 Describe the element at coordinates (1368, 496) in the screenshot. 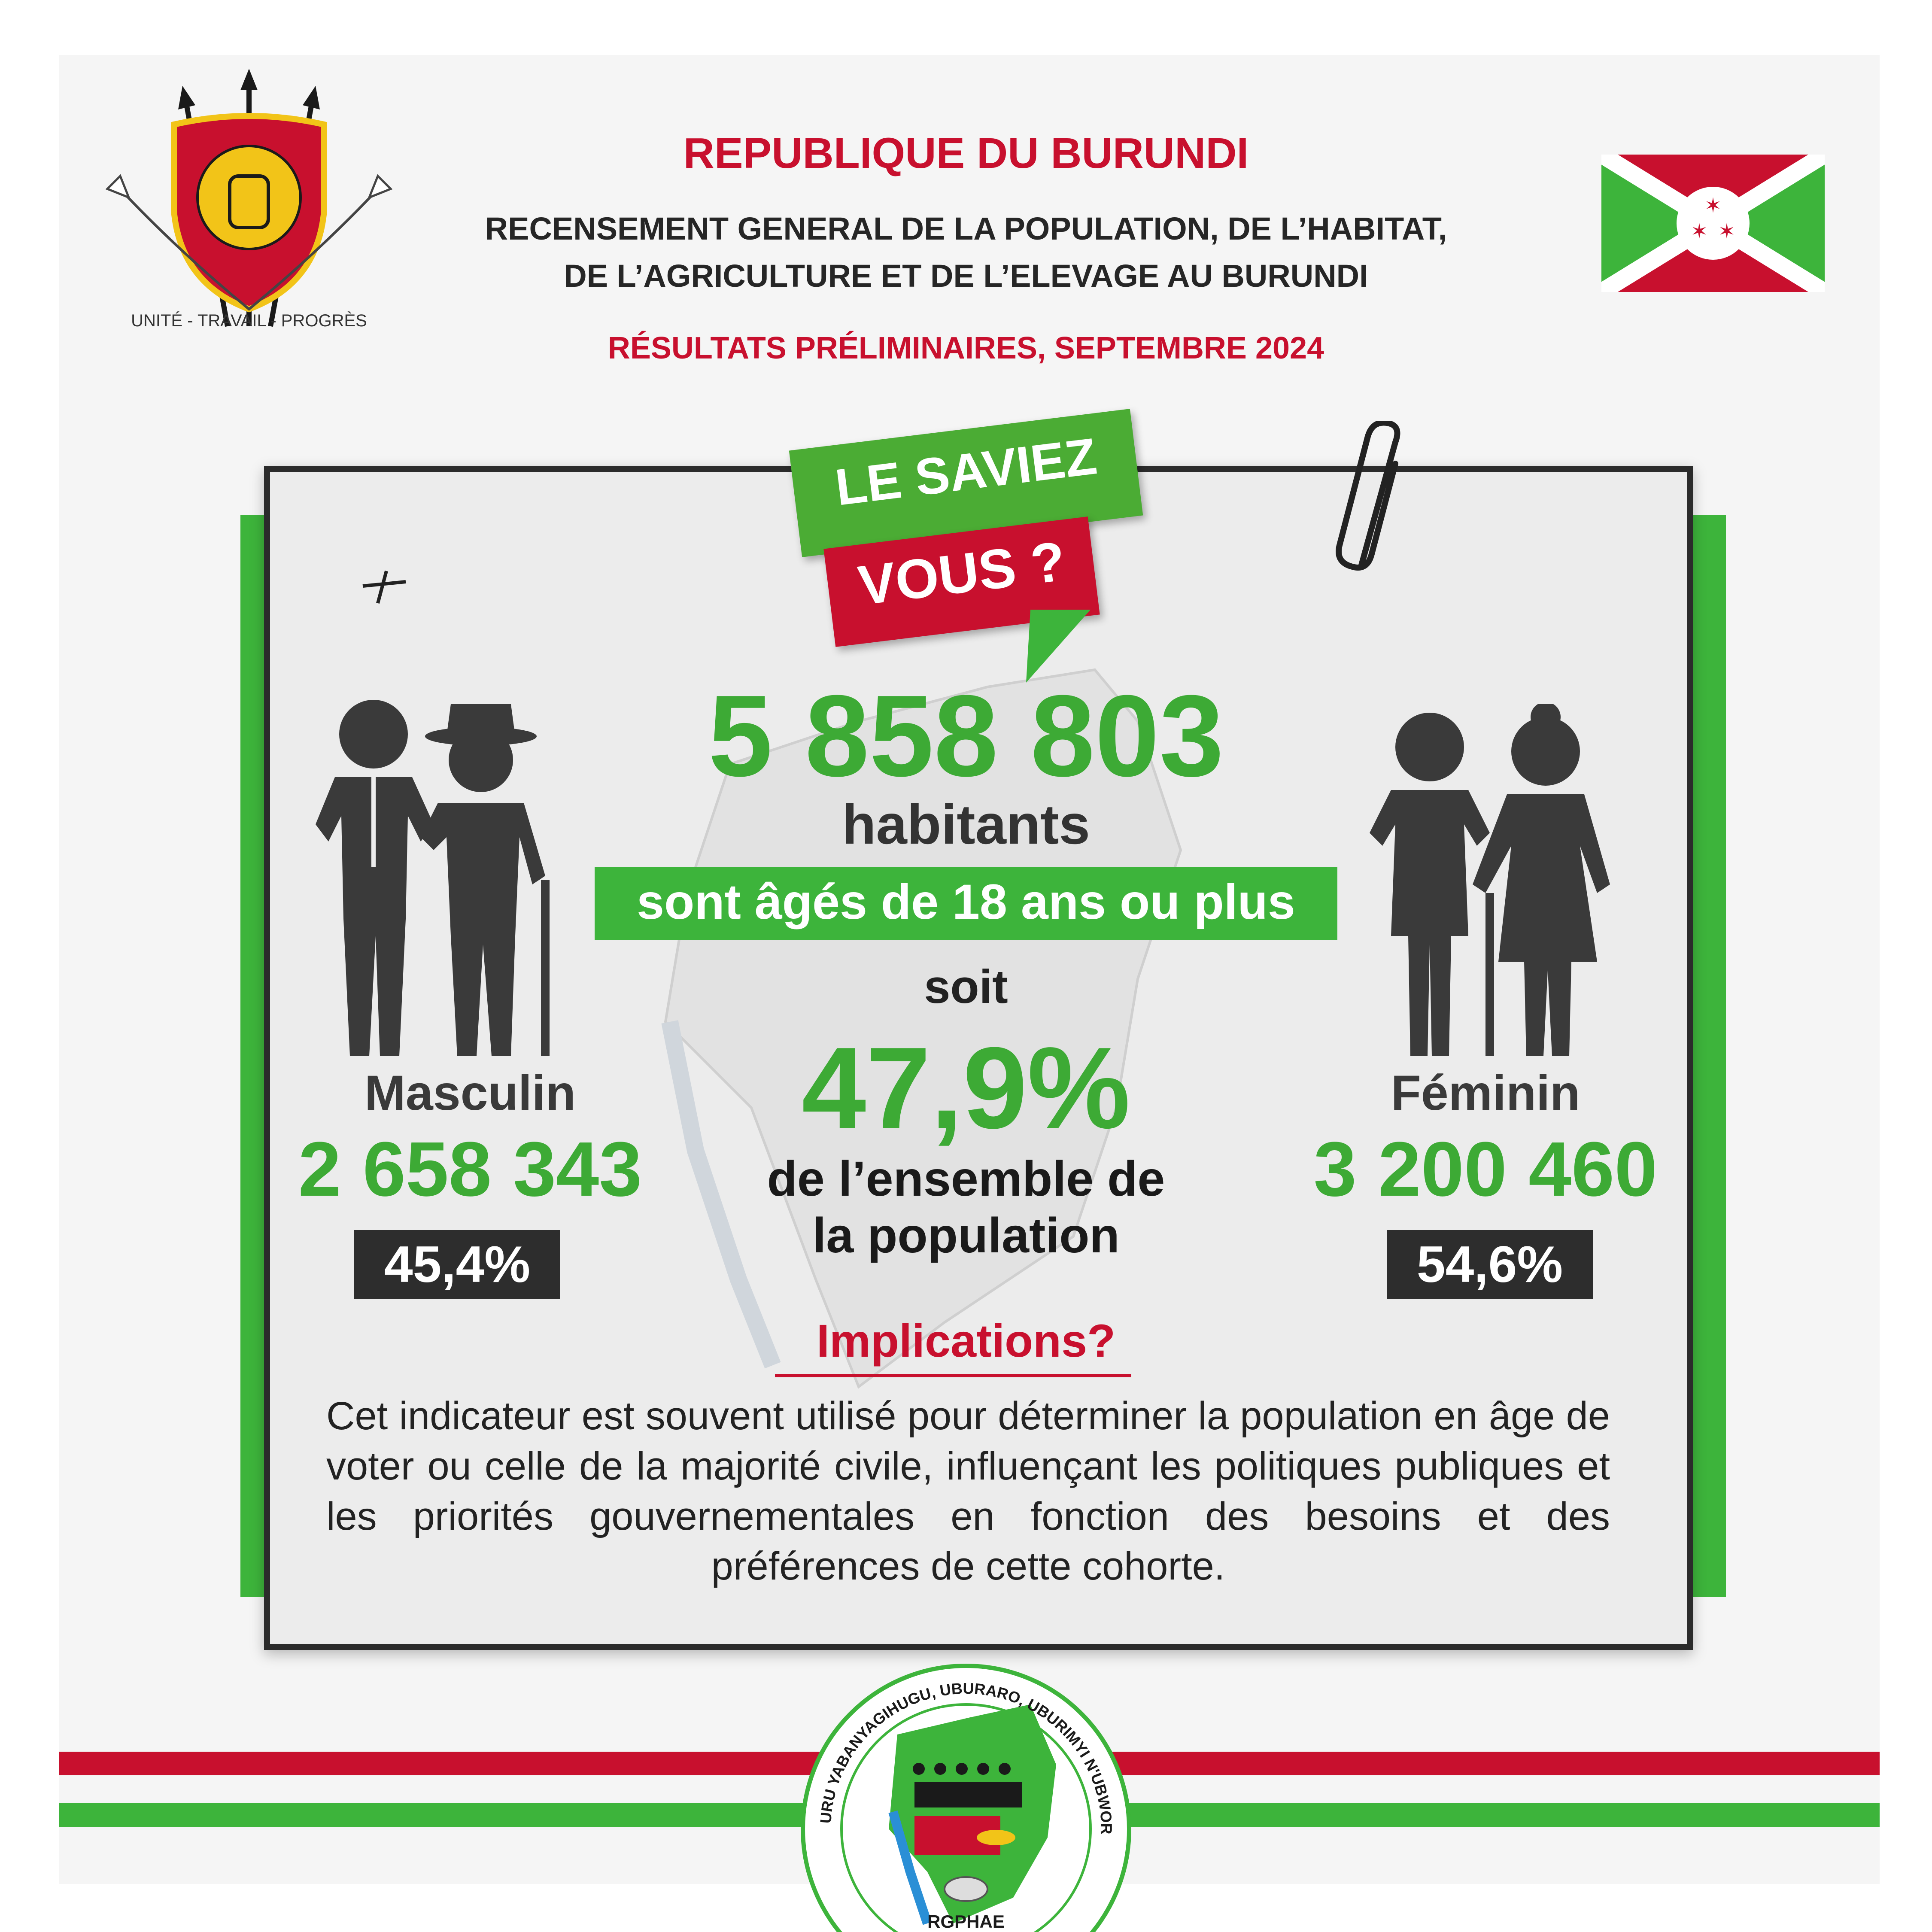

I see `paperclip-icon` at that location.